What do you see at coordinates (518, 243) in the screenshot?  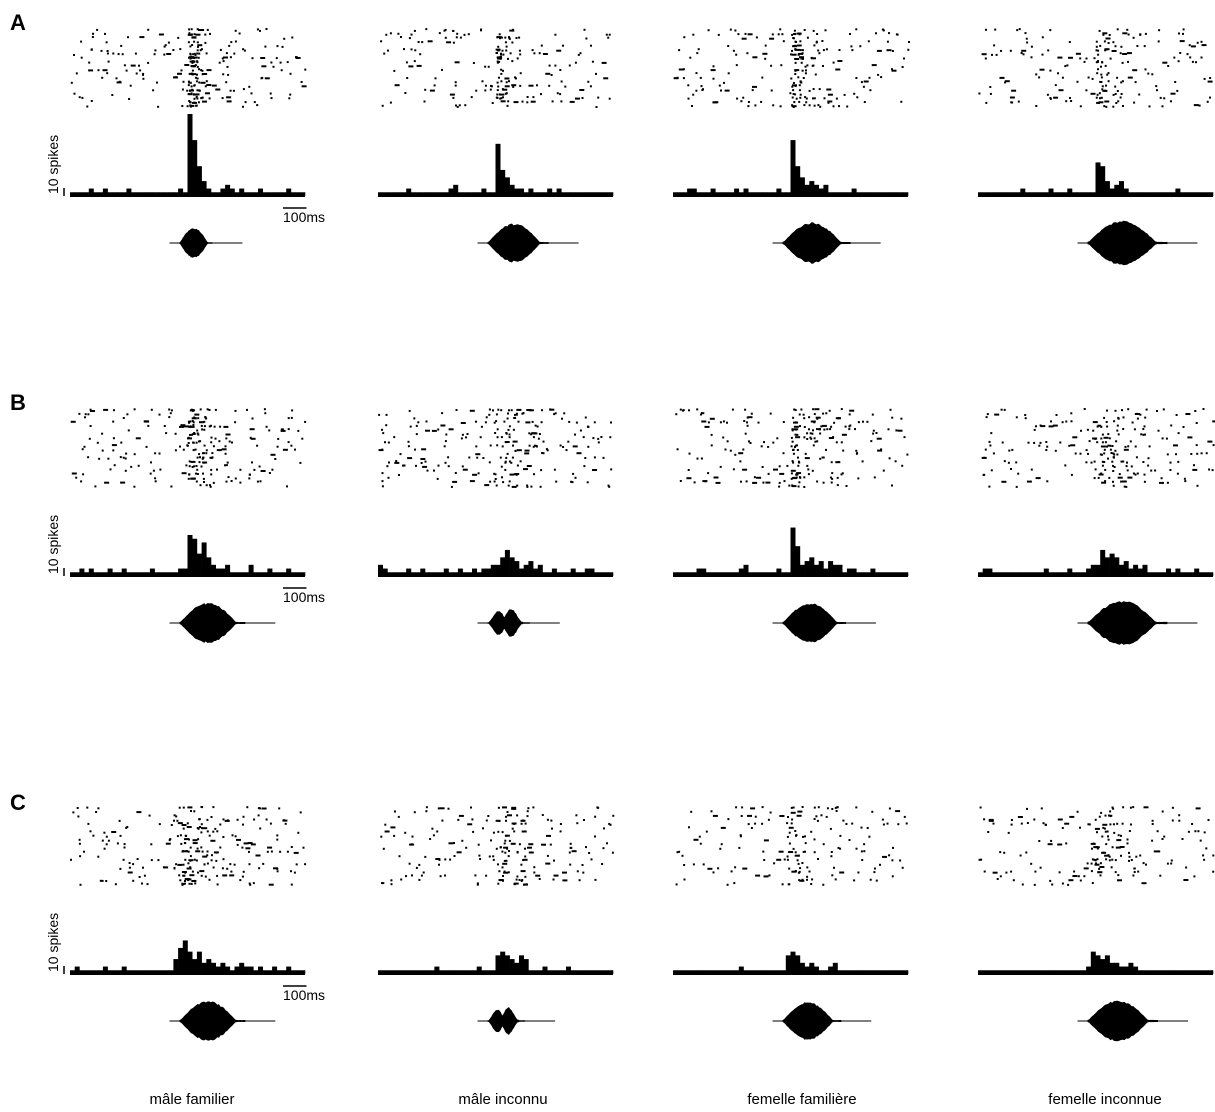 I see `waveform-envelope` at bounding box center [518, 243].